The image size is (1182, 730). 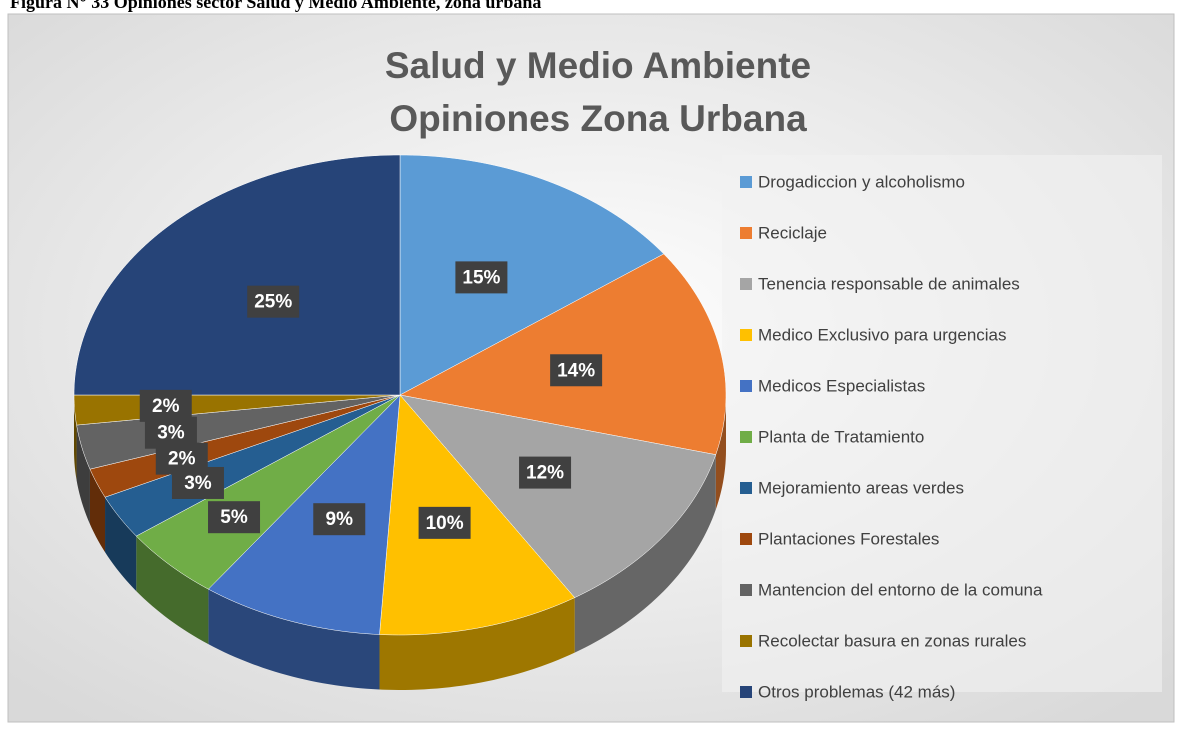 I want to click on legend-label: Recolectar basura en zonas rurales, so click(x=892, y=640).